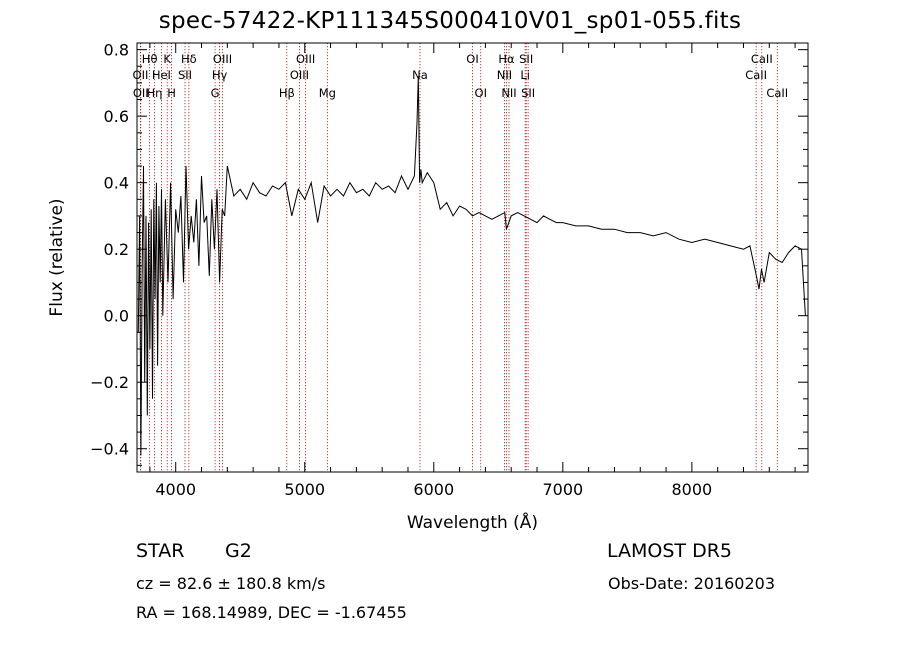  Describe the element at coordinates (287, 93) in the screenshot. I see `marker-label: Hβ` at that location.